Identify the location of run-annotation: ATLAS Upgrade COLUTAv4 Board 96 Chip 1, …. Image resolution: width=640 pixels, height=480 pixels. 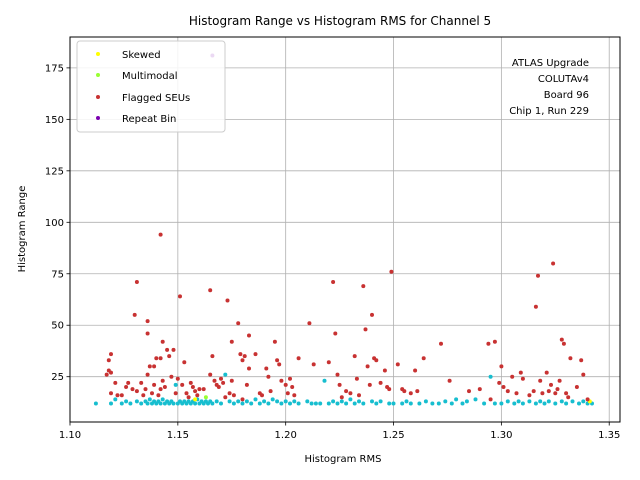
(549, 87).